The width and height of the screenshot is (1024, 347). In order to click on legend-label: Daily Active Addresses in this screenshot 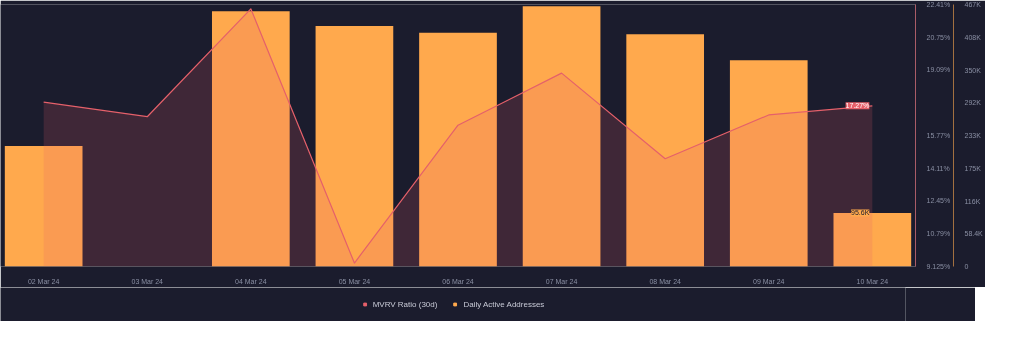, I will do `click(504, 304)`.